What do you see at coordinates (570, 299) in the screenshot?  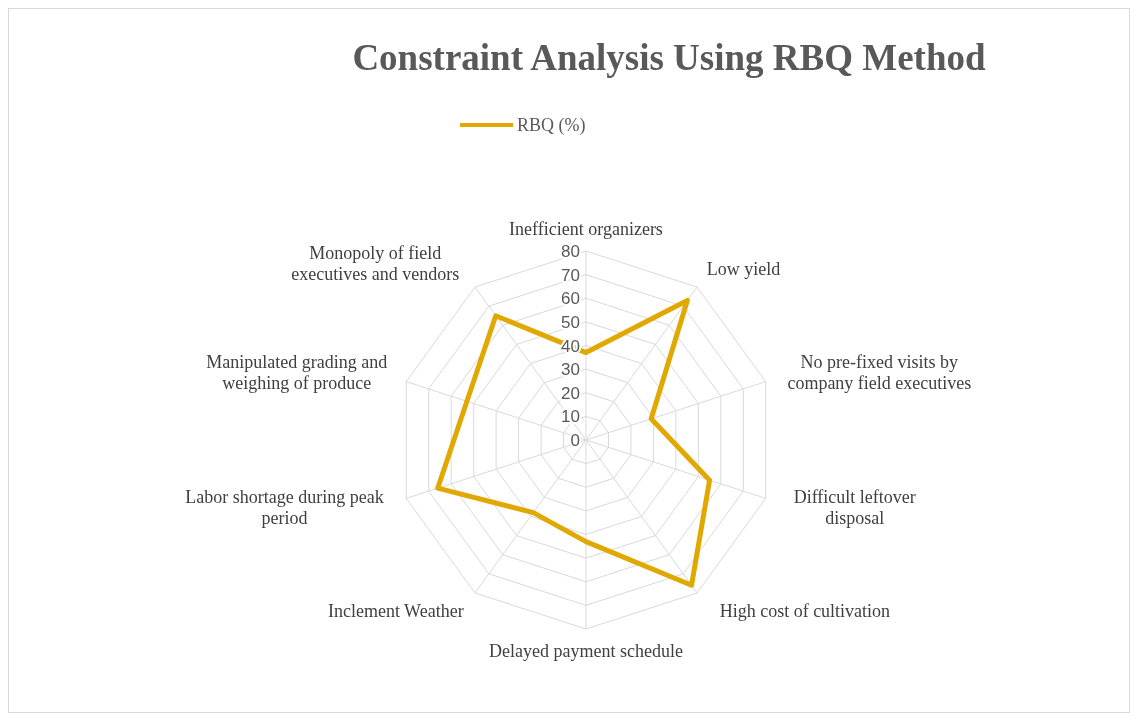 I see `y-tick-label: 60` at bounding box center [570, 299].